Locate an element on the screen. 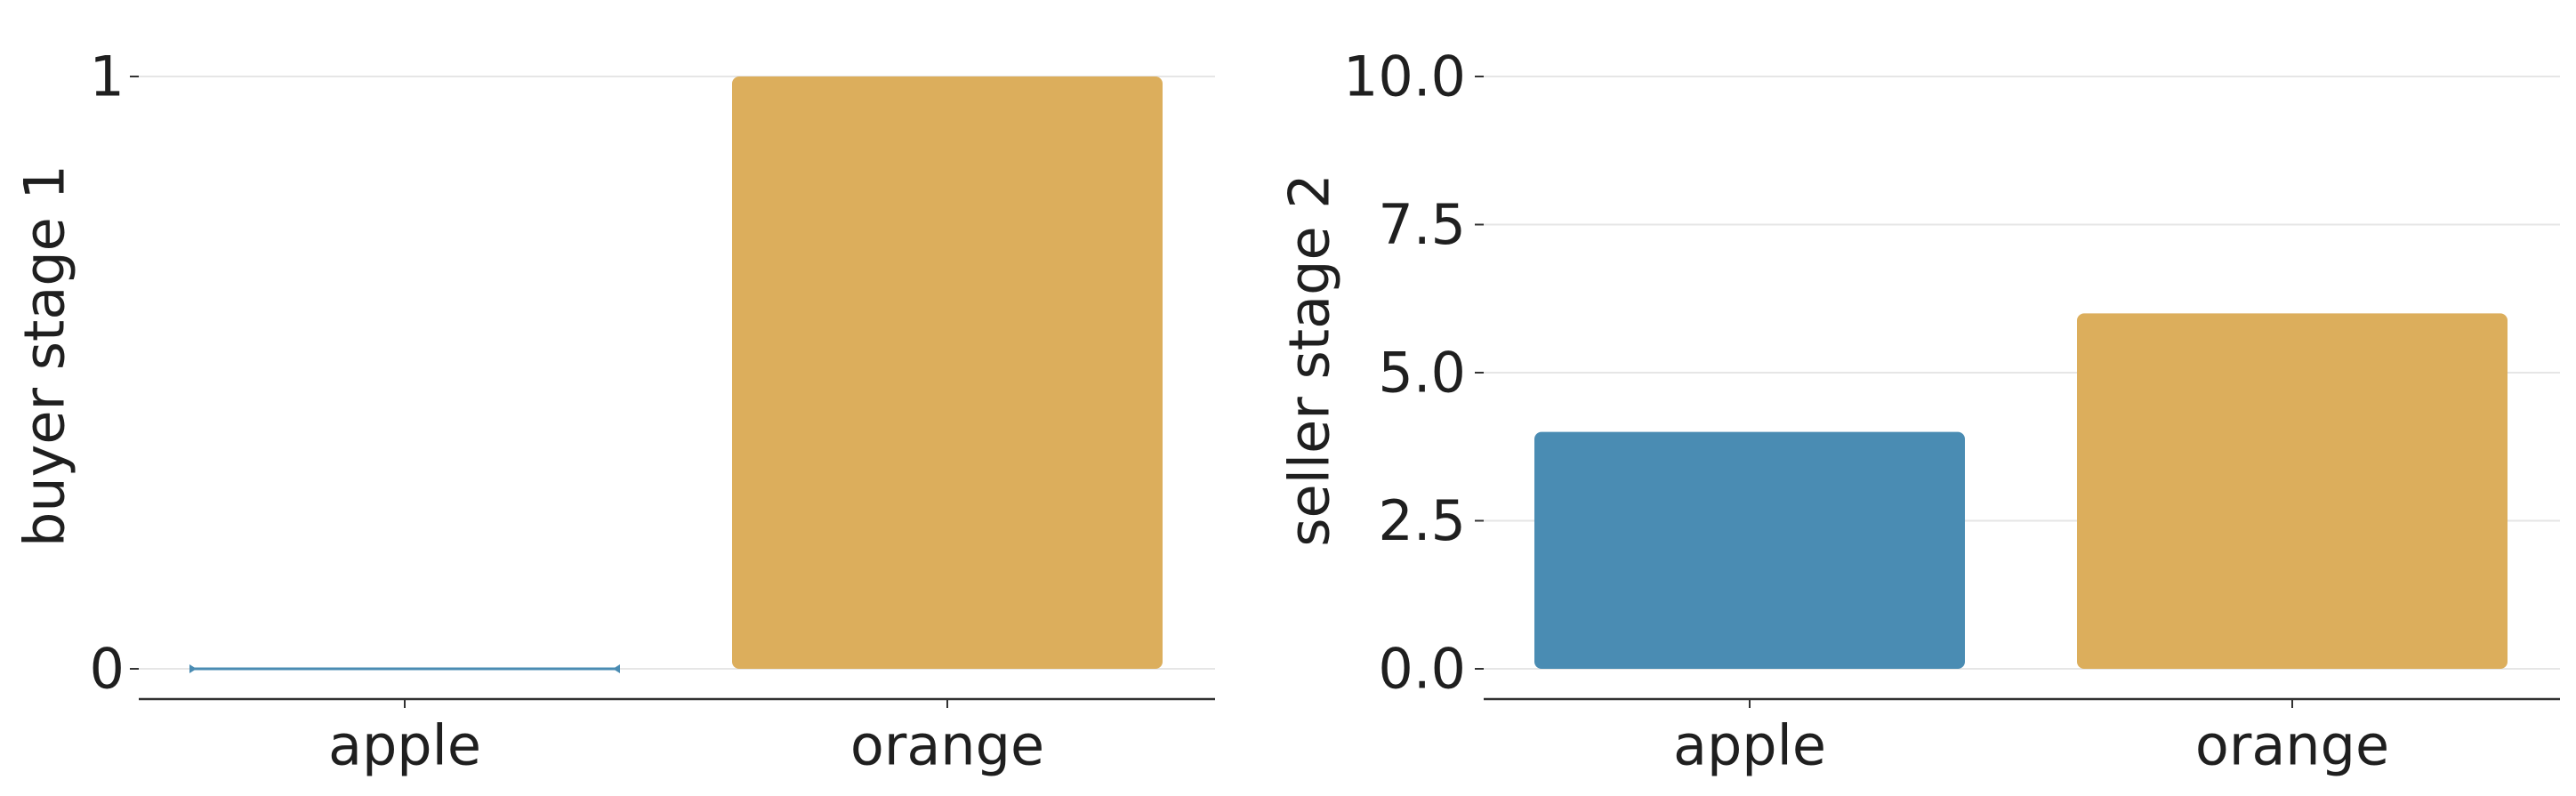  y-tick-label: 1 is located at coordinates (107, 76).